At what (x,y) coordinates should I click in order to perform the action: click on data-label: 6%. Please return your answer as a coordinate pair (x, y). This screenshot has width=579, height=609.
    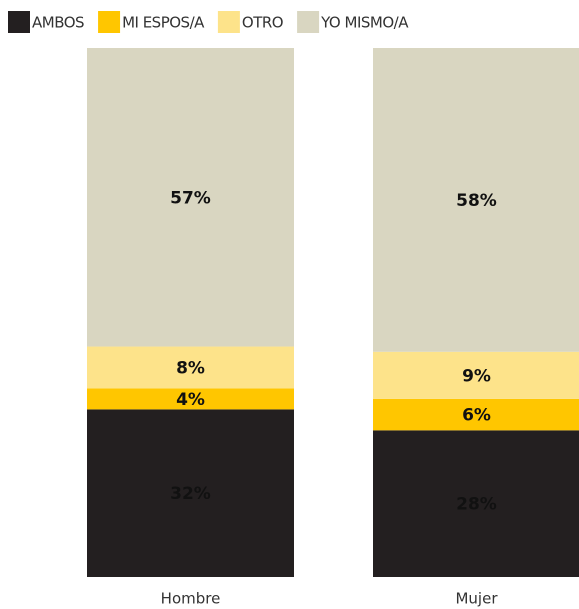
    Looking at the image, I should click on (476, 416).